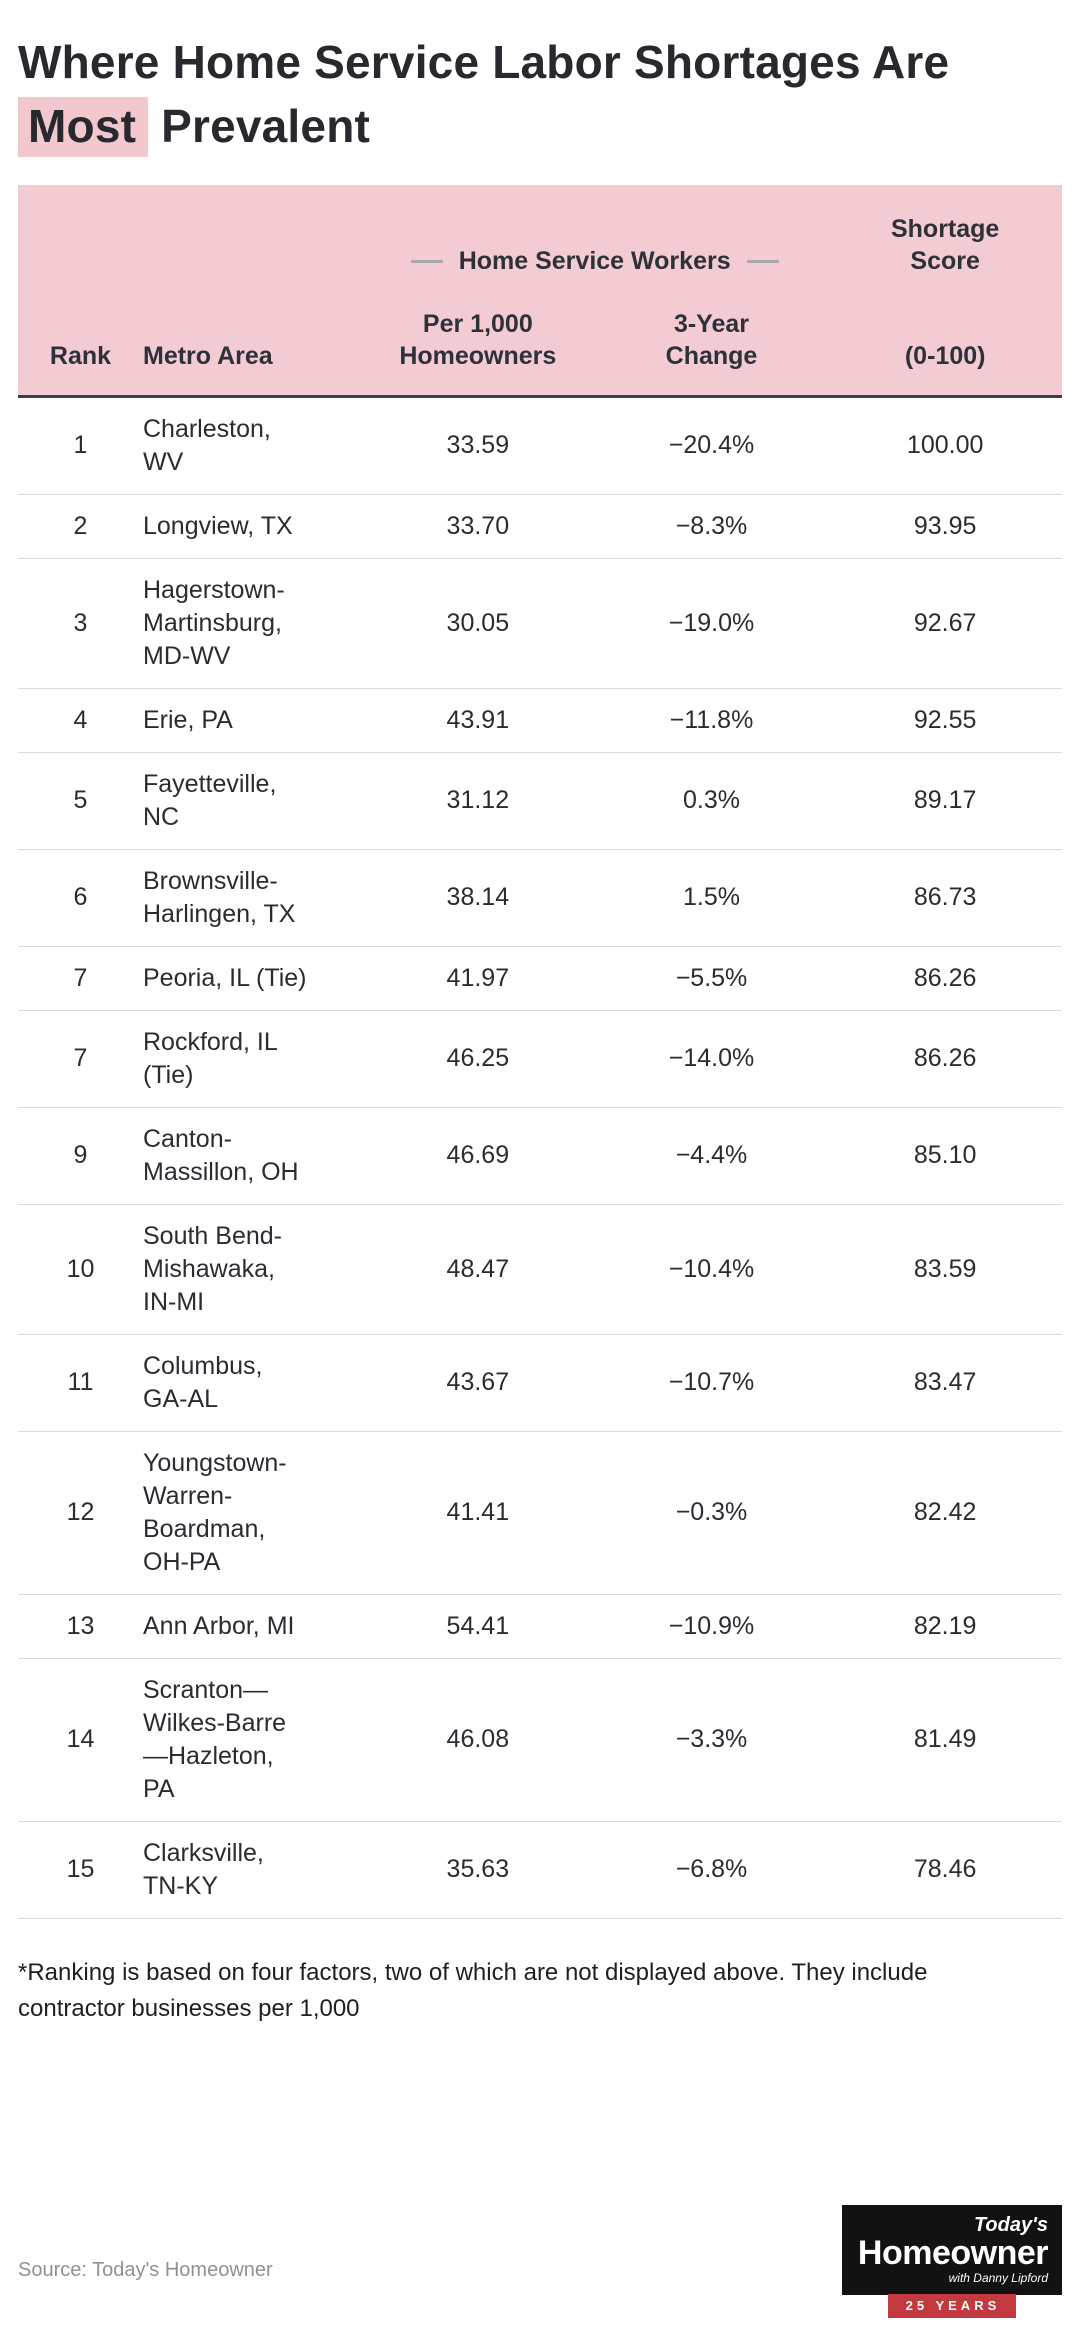 The height and width of the screenshot is (2340, 1080). Describe the element at coordinates (426, 262) in the screenshot. I see `dash-left-icon` at that location.